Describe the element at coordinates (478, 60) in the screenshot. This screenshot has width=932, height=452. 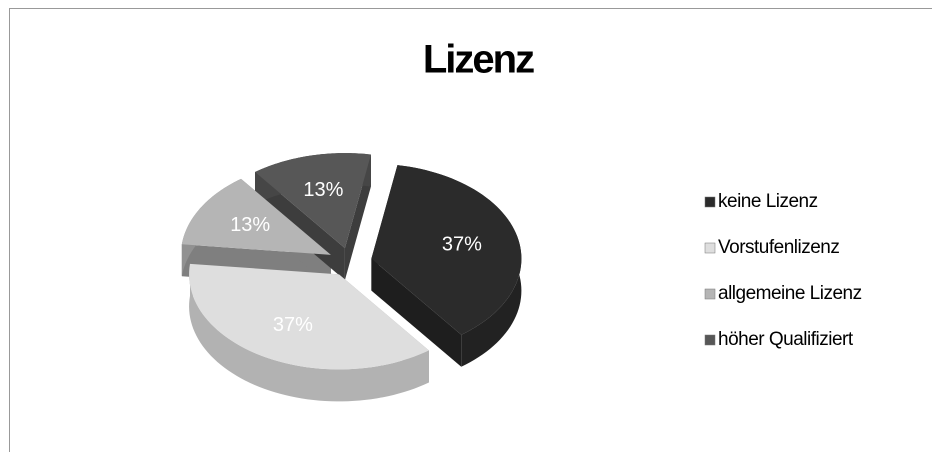
I see `chart-title: Lizenz` at that location.